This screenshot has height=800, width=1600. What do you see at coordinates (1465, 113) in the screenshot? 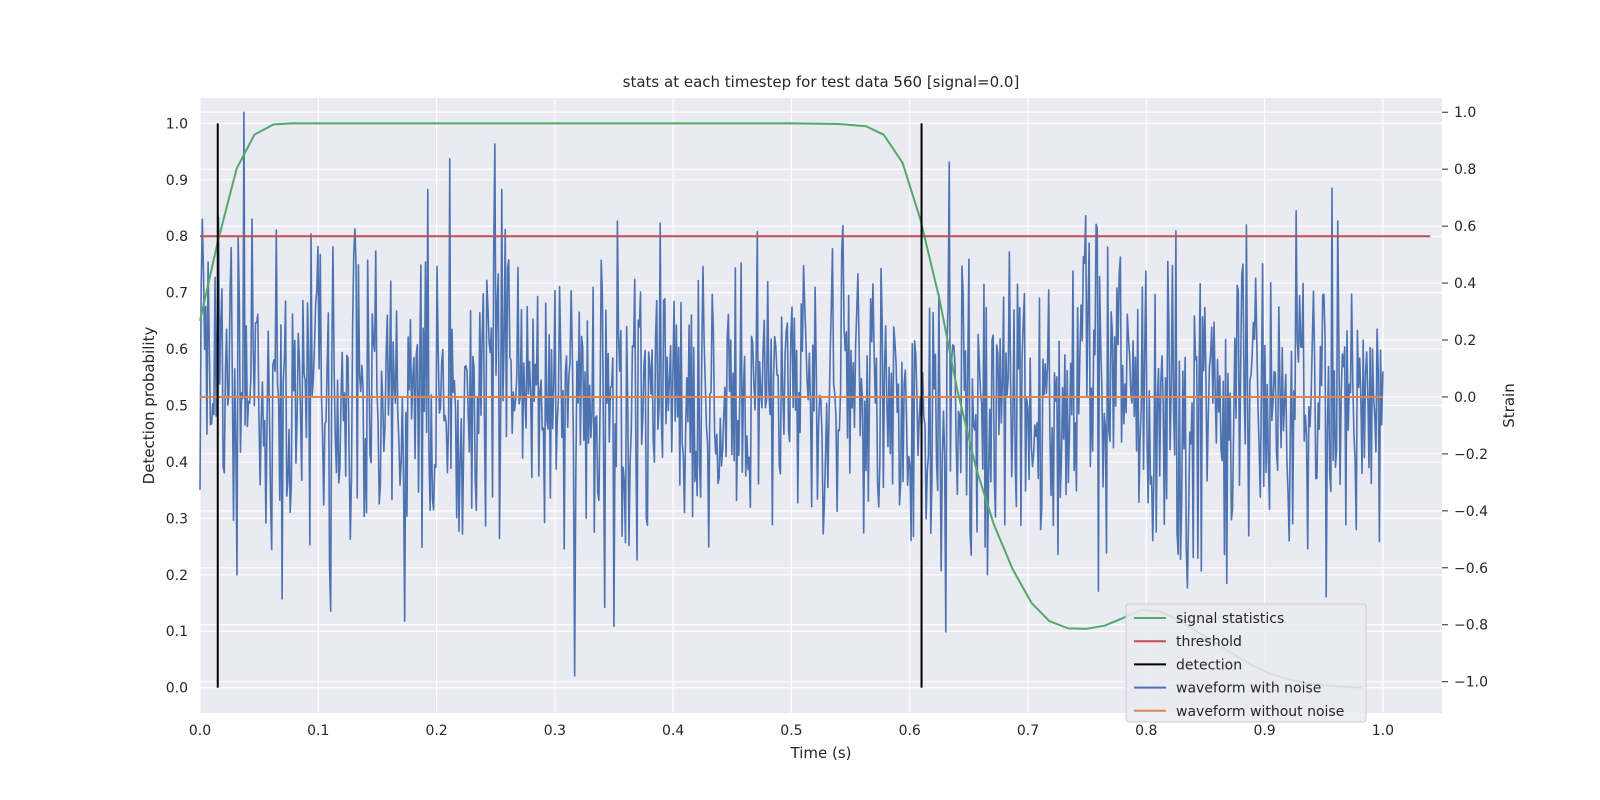
I see `y2-tick-label: 1.0` at bounding box center [1465, 113].